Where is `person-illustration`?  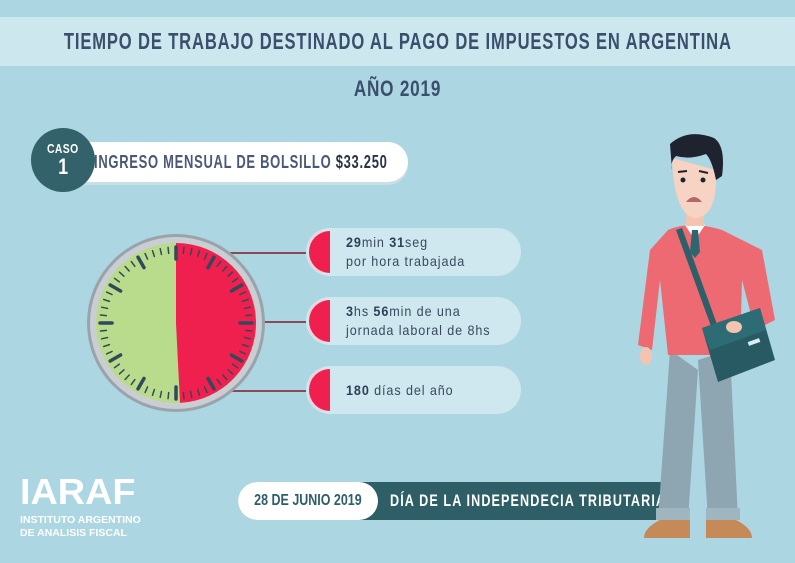 person-illustration is located at coordinates (706, 336).